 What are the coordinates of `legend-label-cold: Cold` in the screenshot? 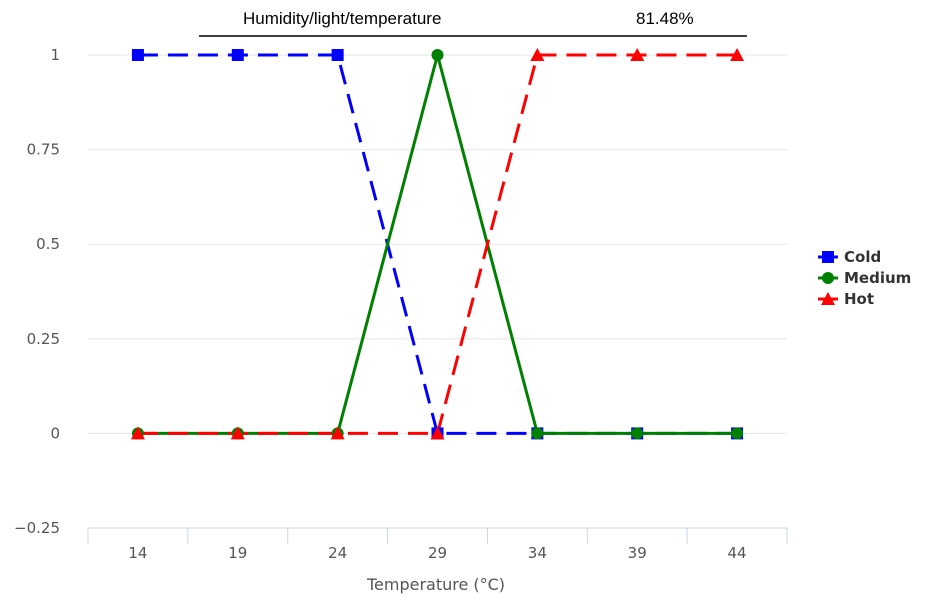 It's located at (862, 257).